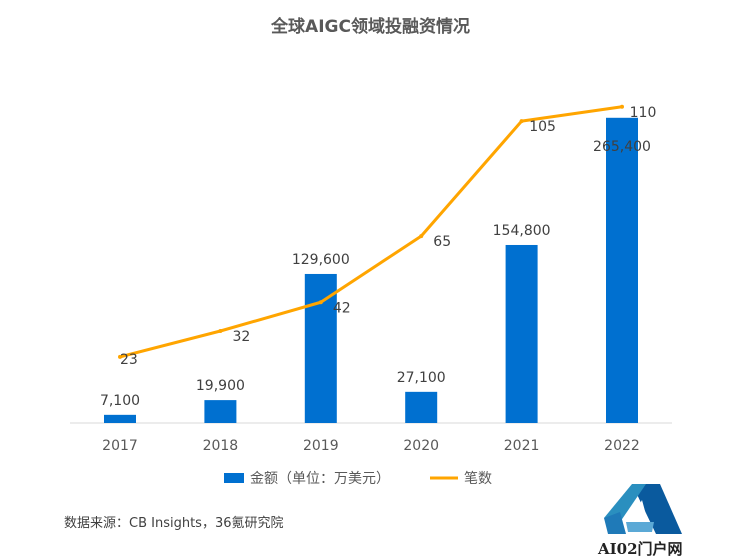 The width and height of the screenshot is (741, 556). Describe the element at coordinates (622, 147) in the screenshot. I see `bar-label-2022: 265,400` at that location.